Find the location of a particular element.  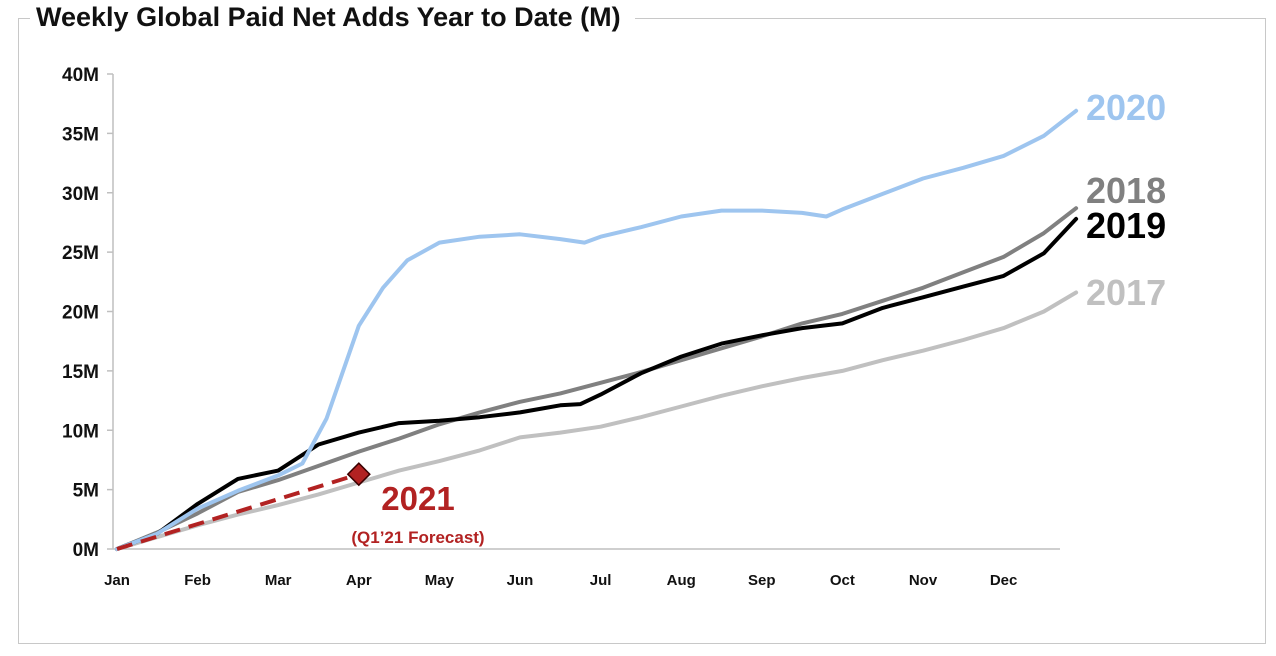

y-tick-label: 0M is located at coordinates (86, 550).